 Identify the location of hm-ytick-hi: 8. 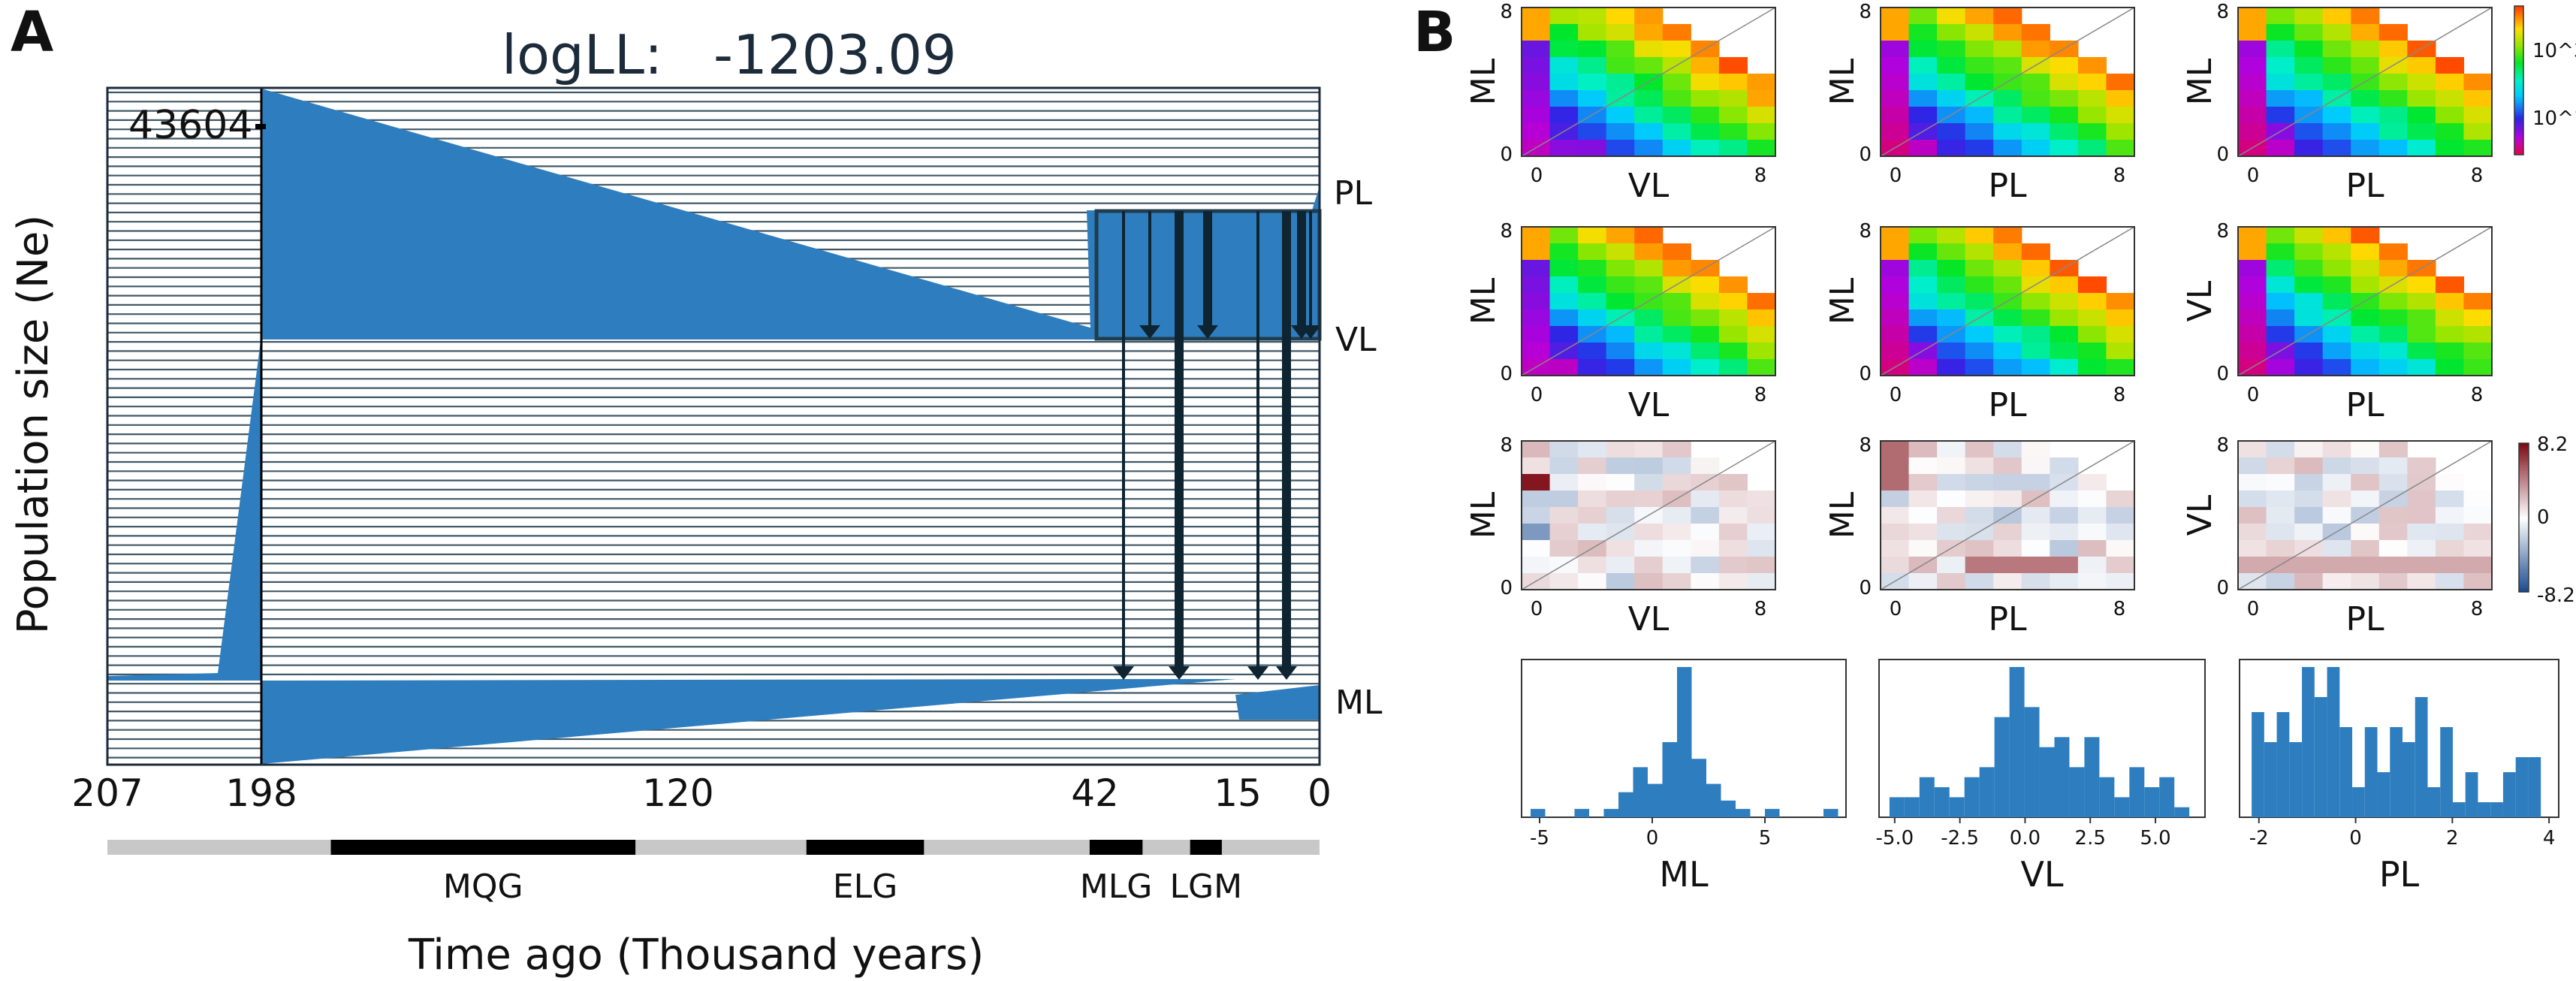
(2222, 12).